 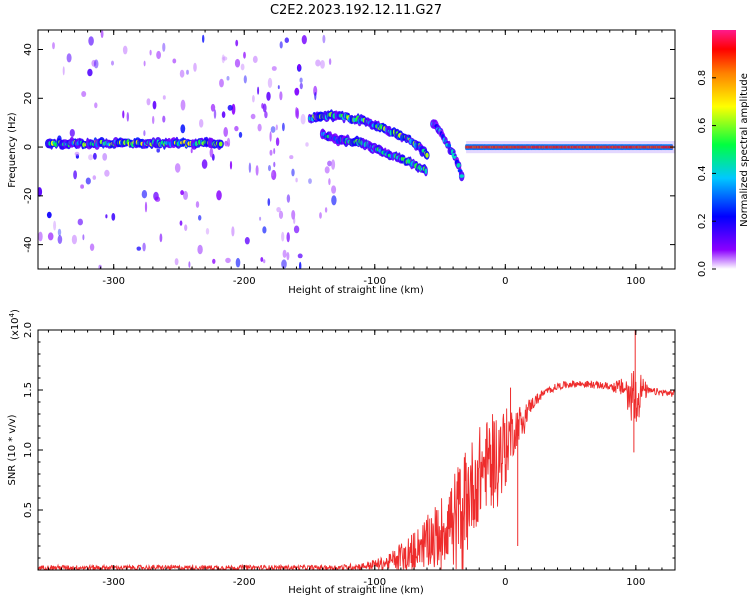 I want to click on spectrogram-x-label: Height of straight line (km), so click(x=356, y=290).